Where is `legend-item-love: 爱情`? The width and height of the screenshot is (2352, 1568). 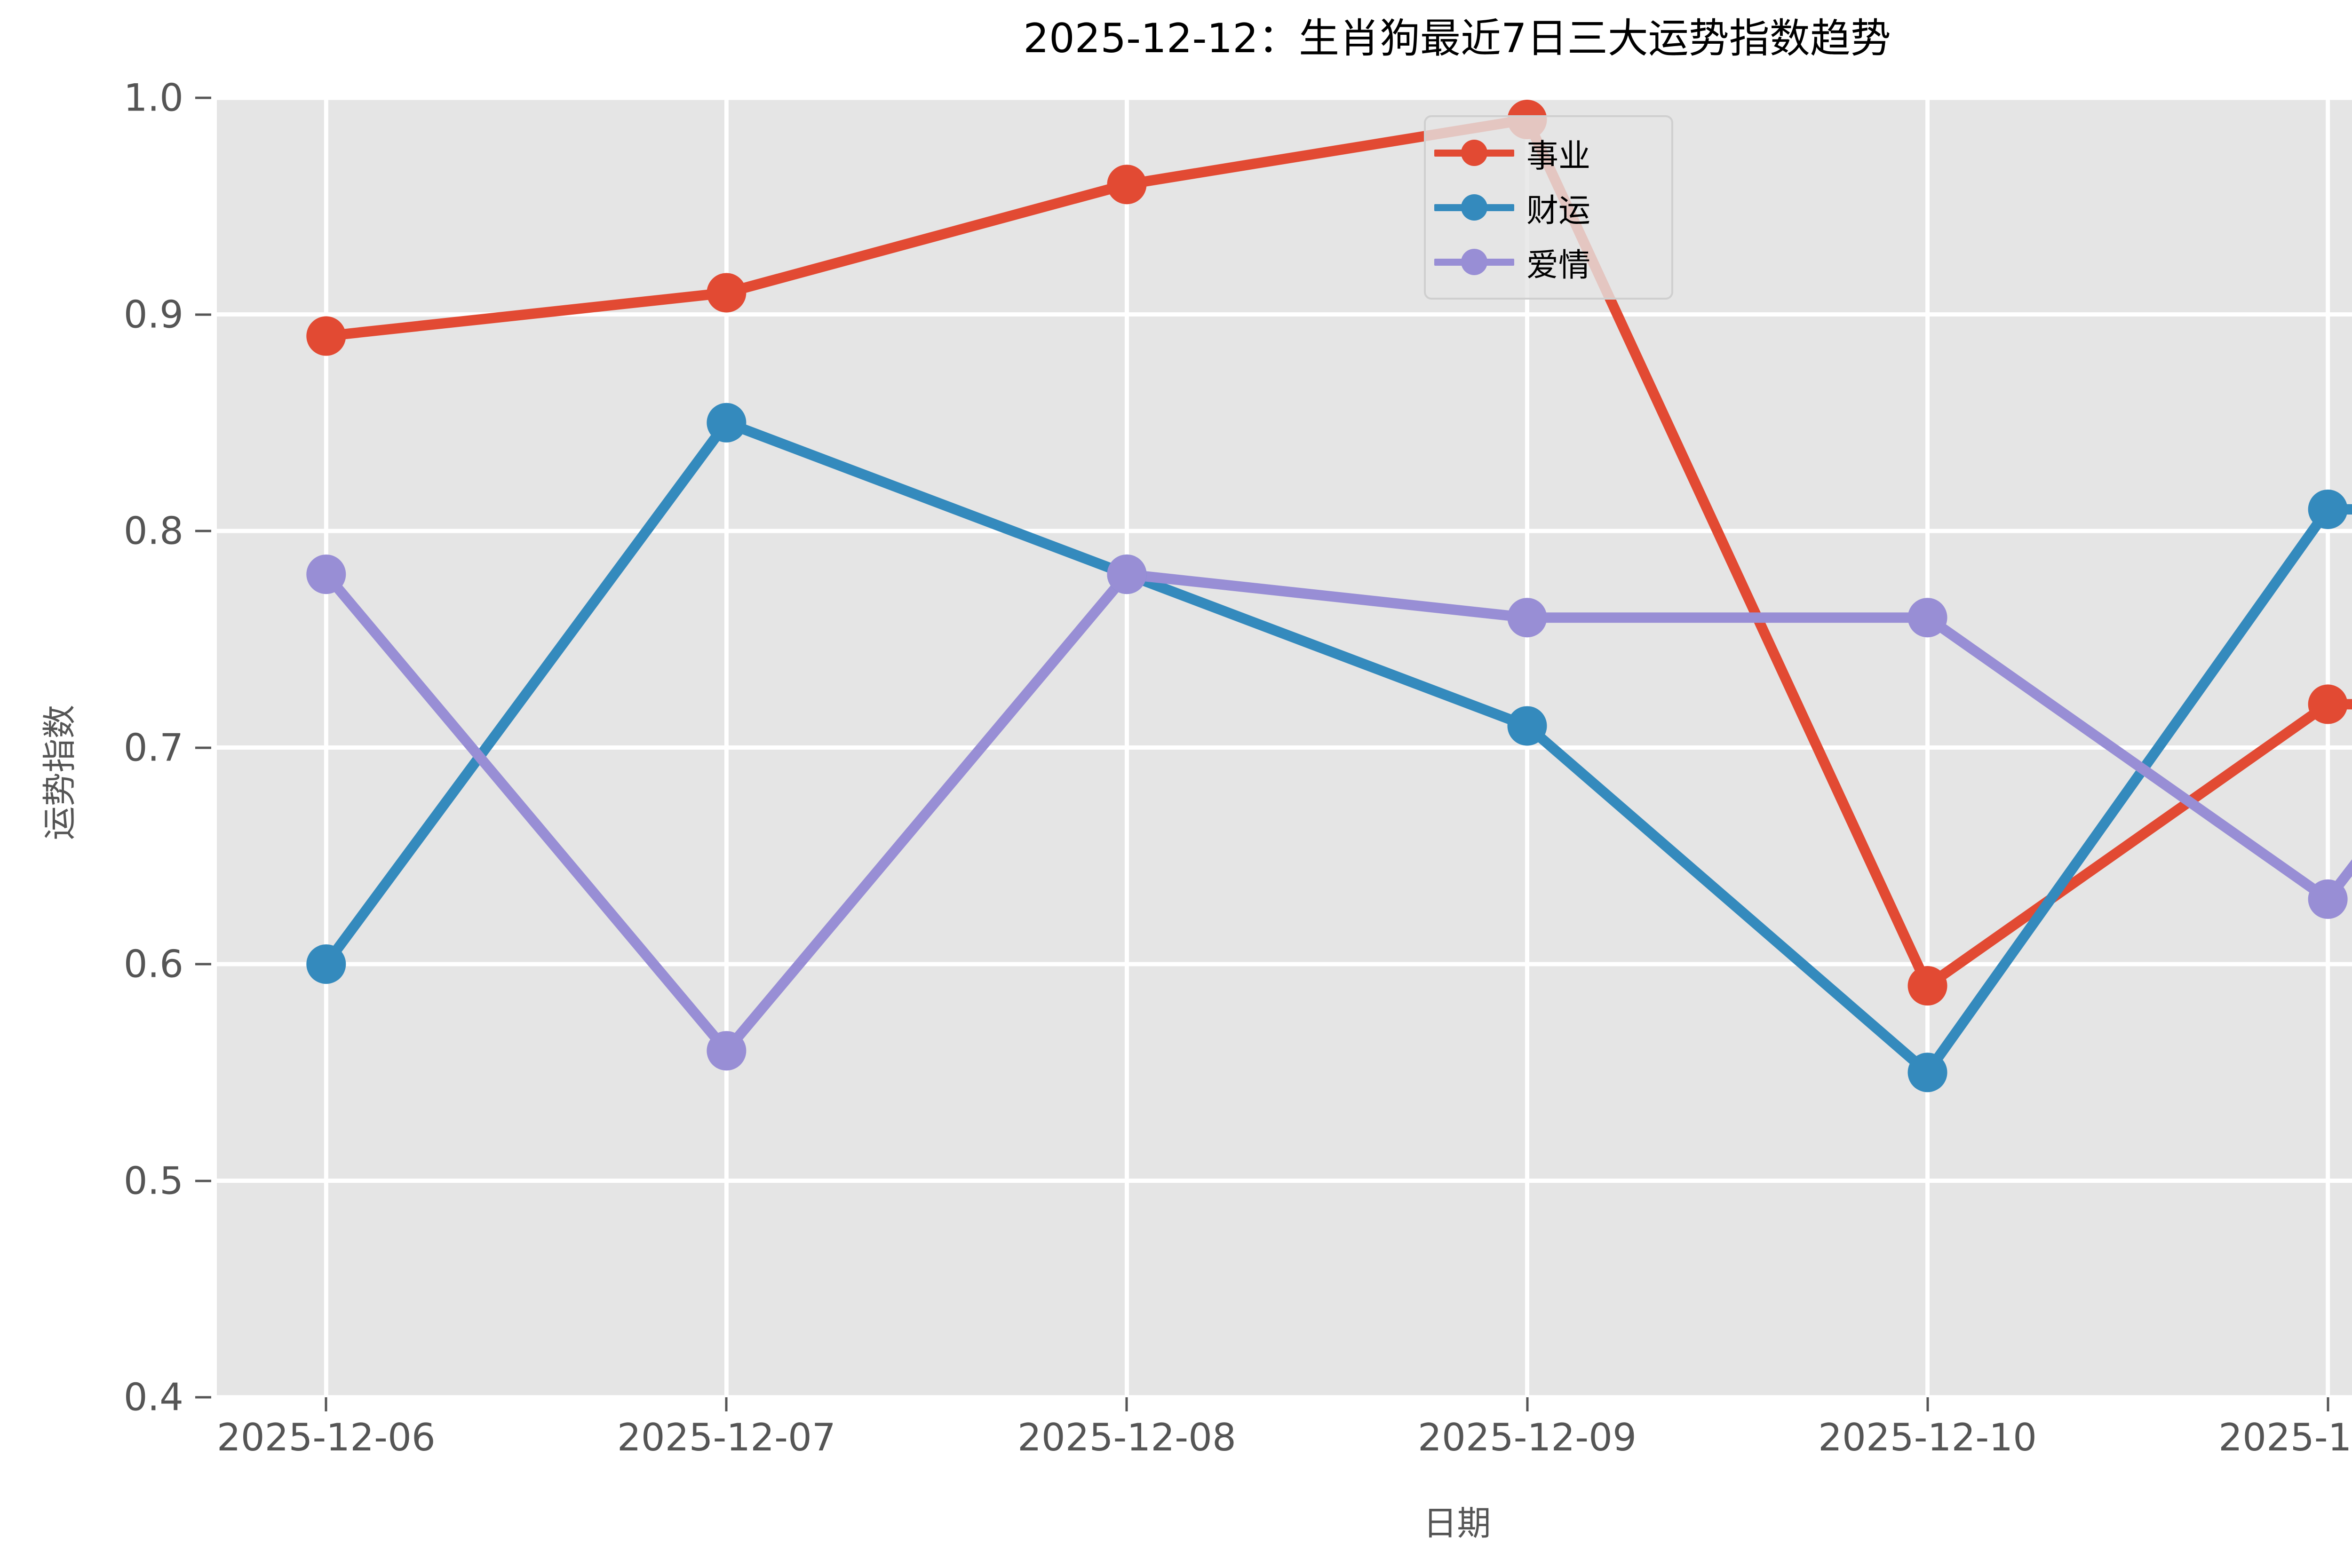
legend-item-love: 爱情 is located at coordinates (1548, 262).